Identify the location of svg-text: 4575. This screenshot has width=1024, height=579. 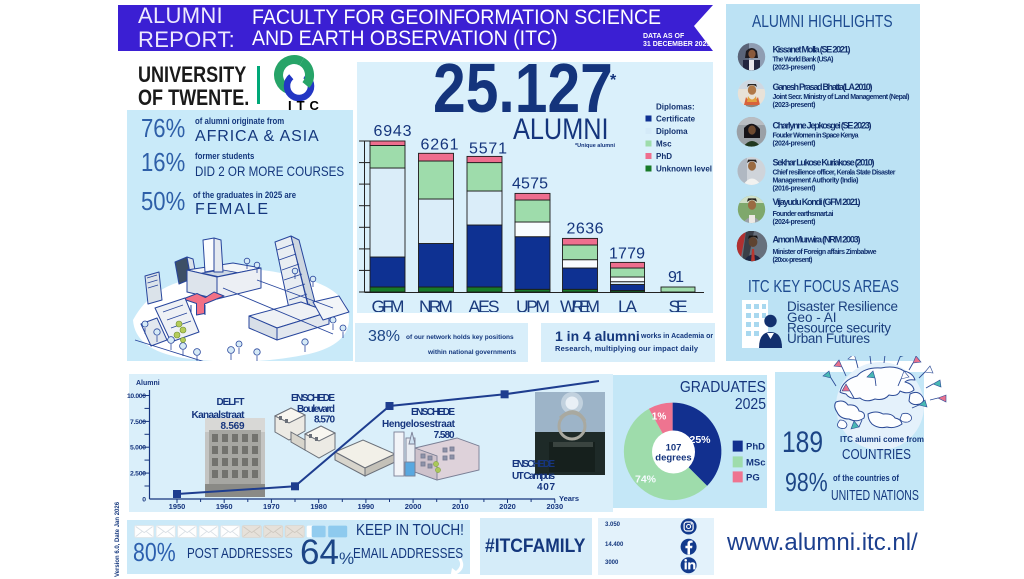
(530, 184).